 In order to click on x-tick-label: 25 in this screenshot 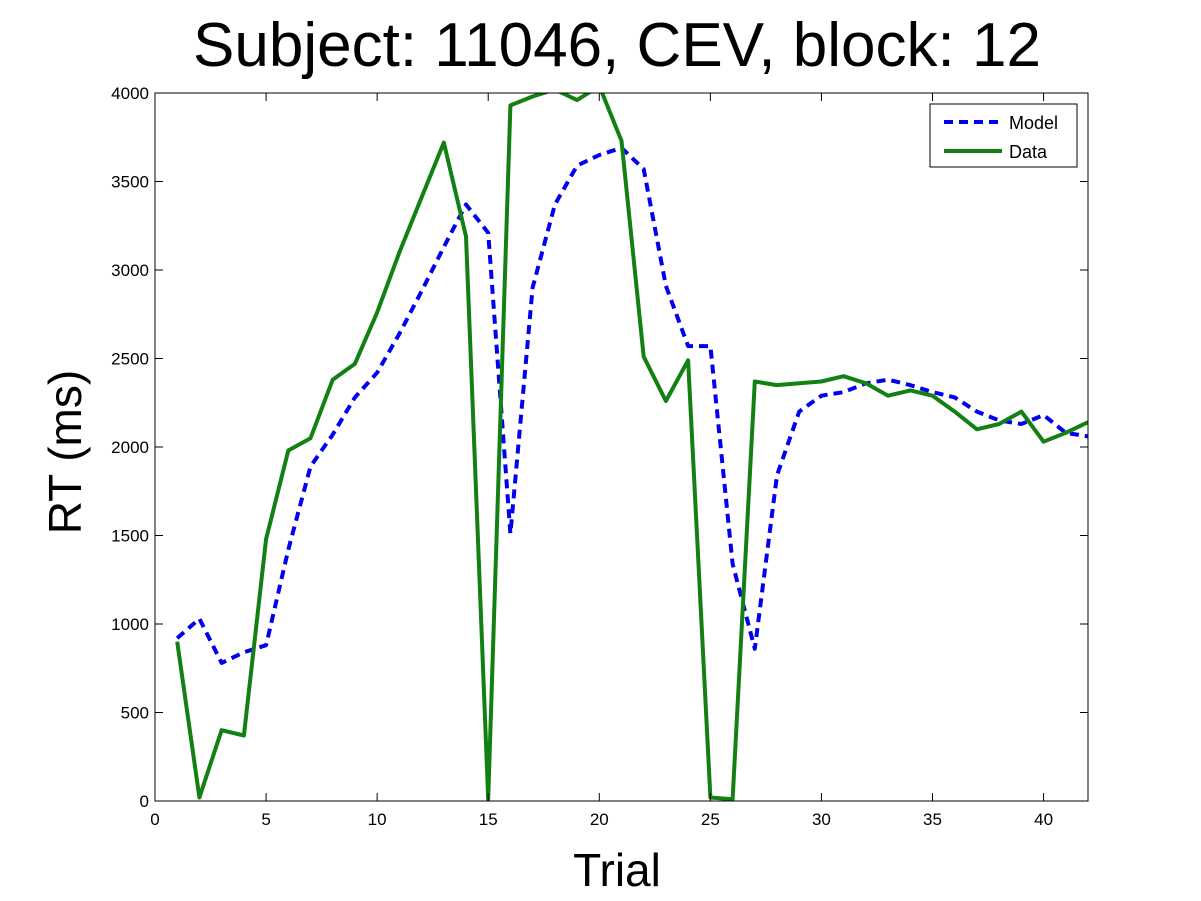, I will do `click(710, 819)`.